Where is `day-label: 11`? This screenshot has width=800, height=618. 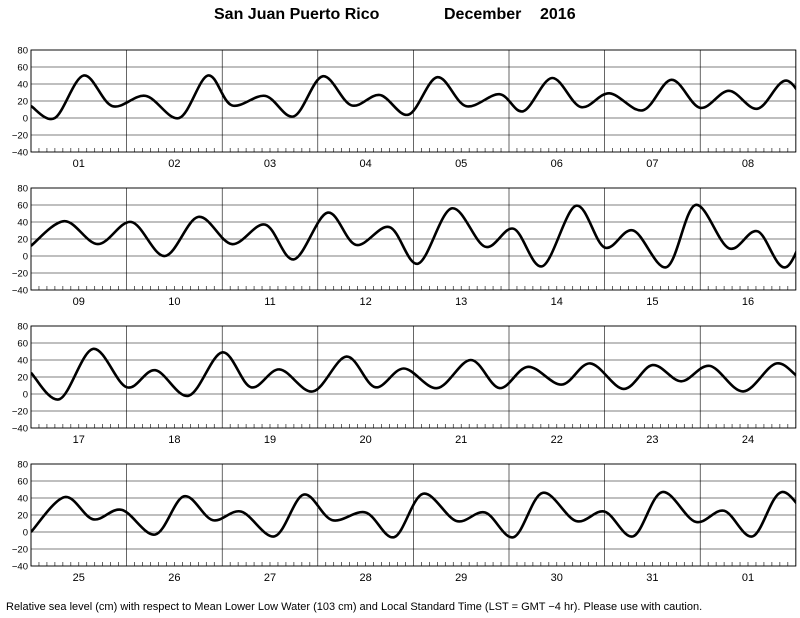
day-label: 11 is located at coordinates (269, 302).